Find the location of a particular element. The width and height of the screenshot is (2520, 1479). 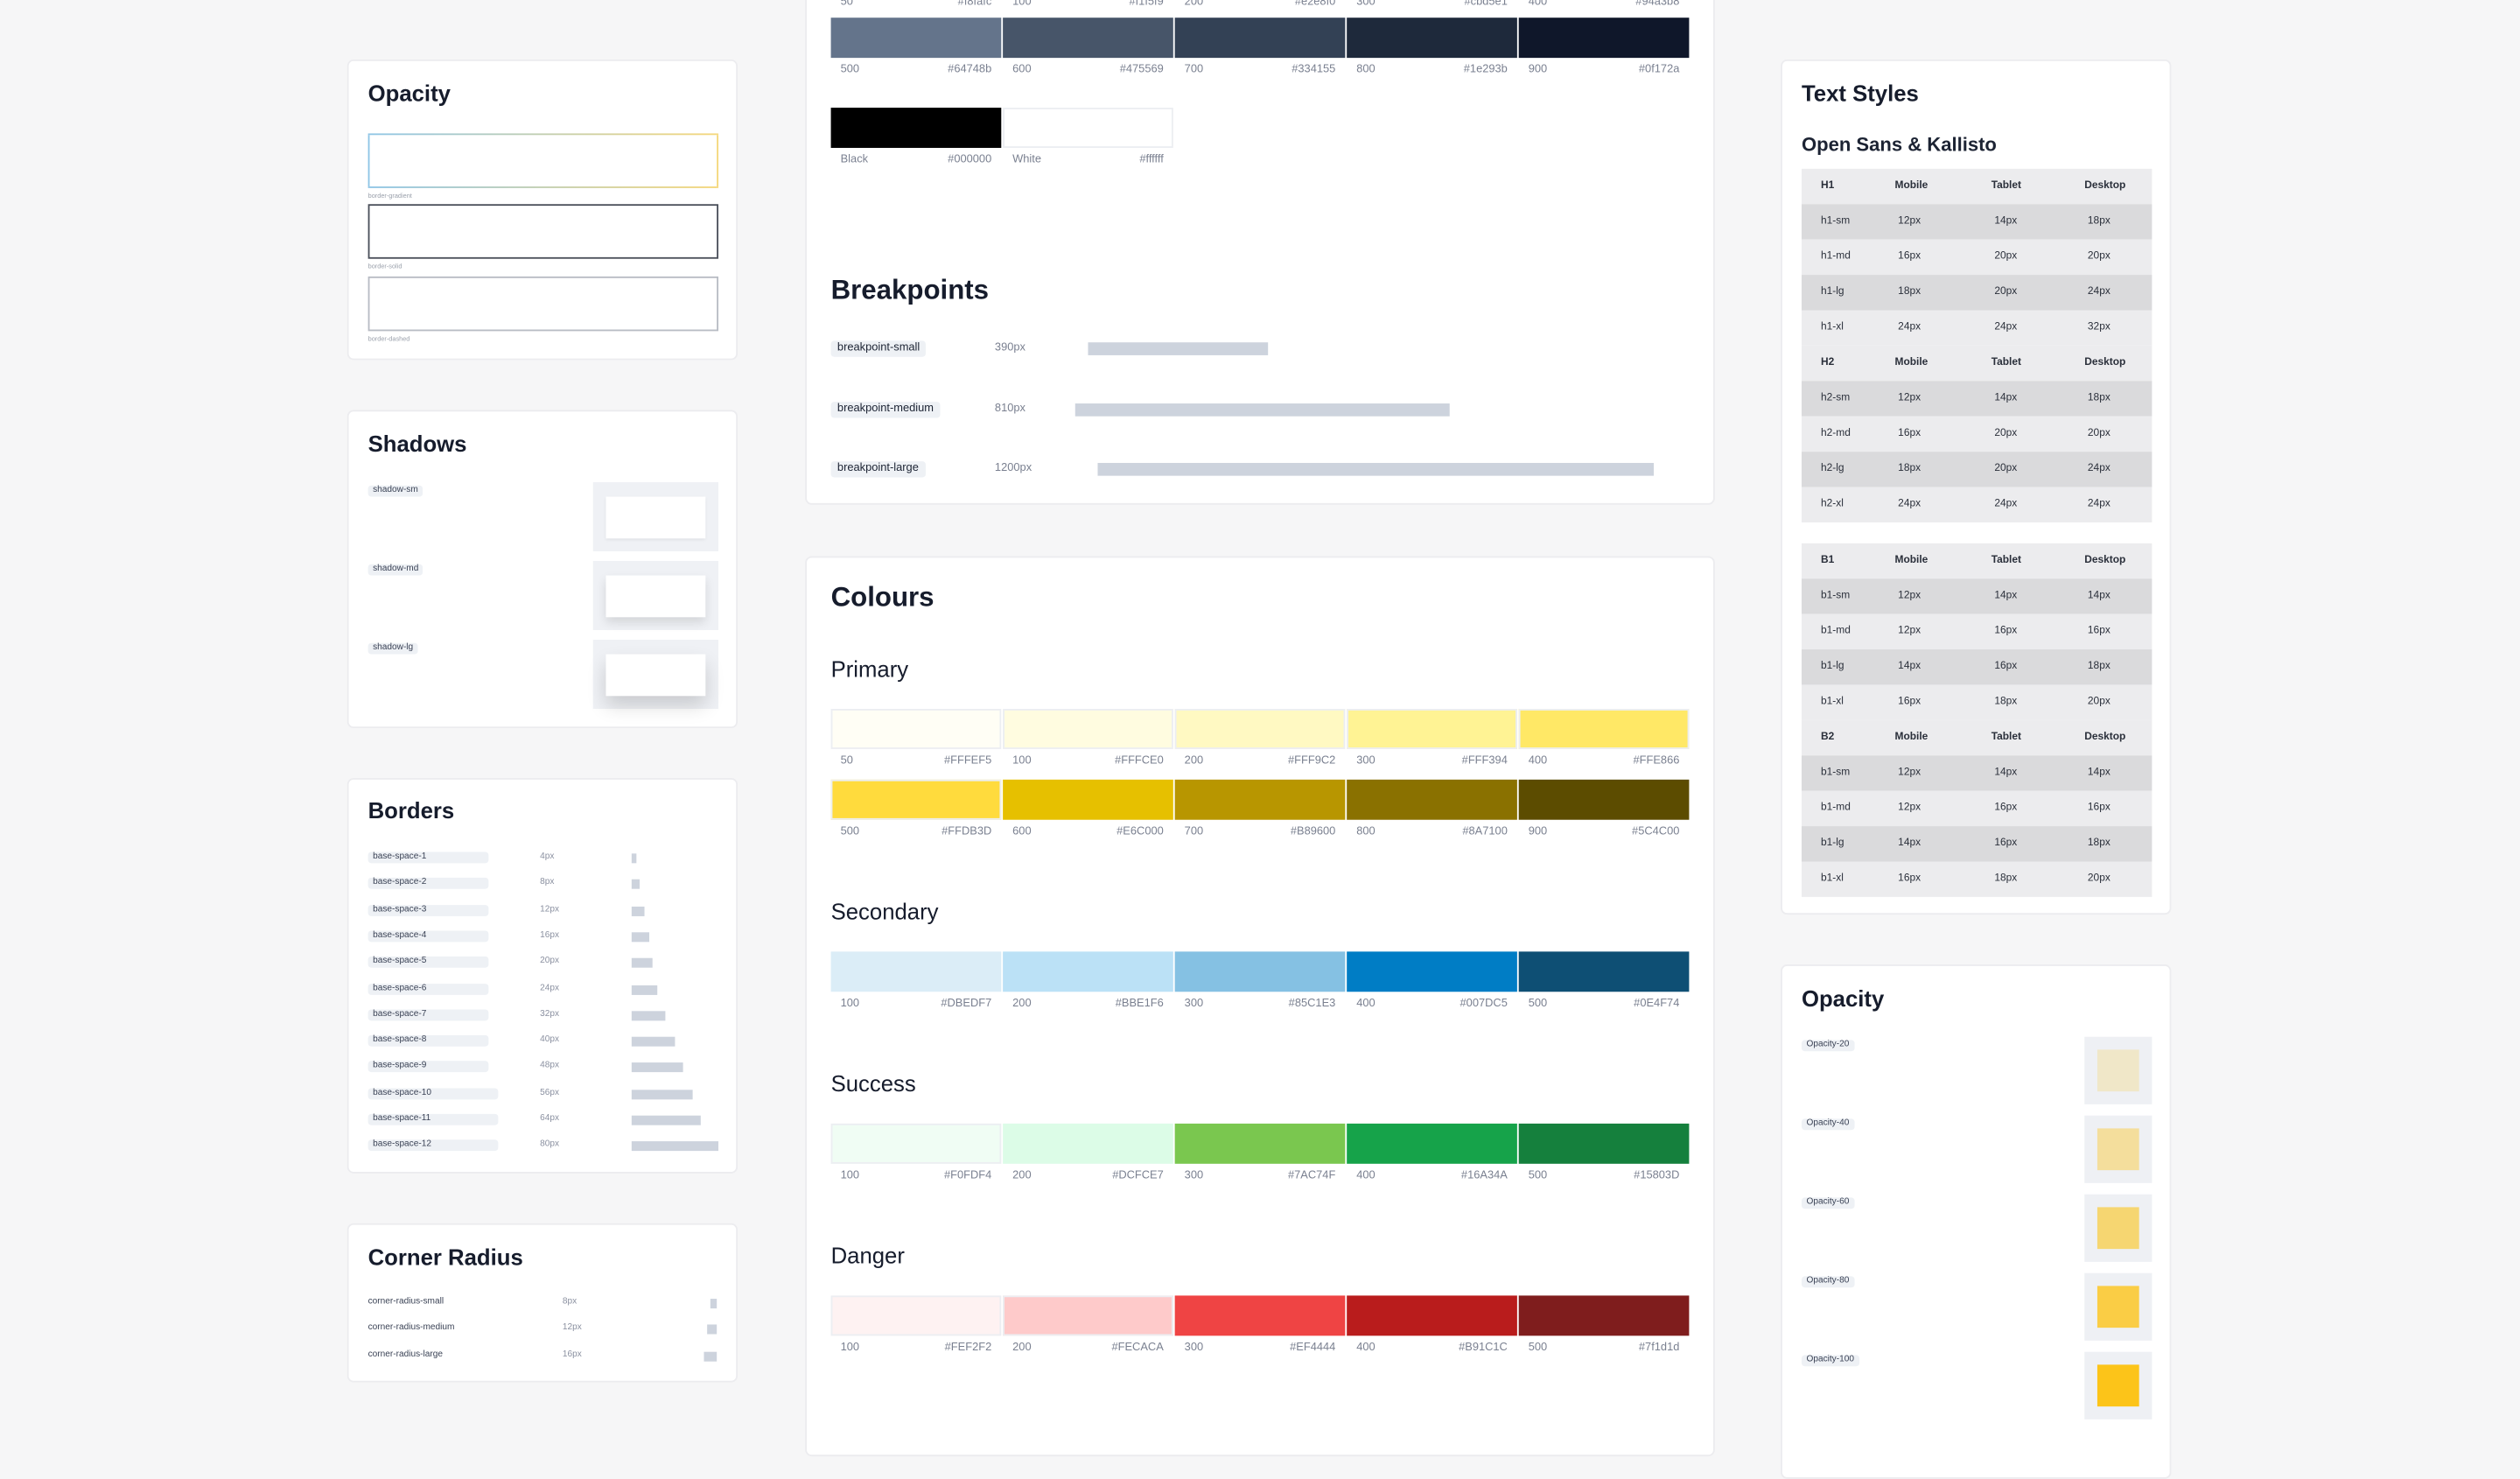

shadow-box is located at coordinates (656, 597).